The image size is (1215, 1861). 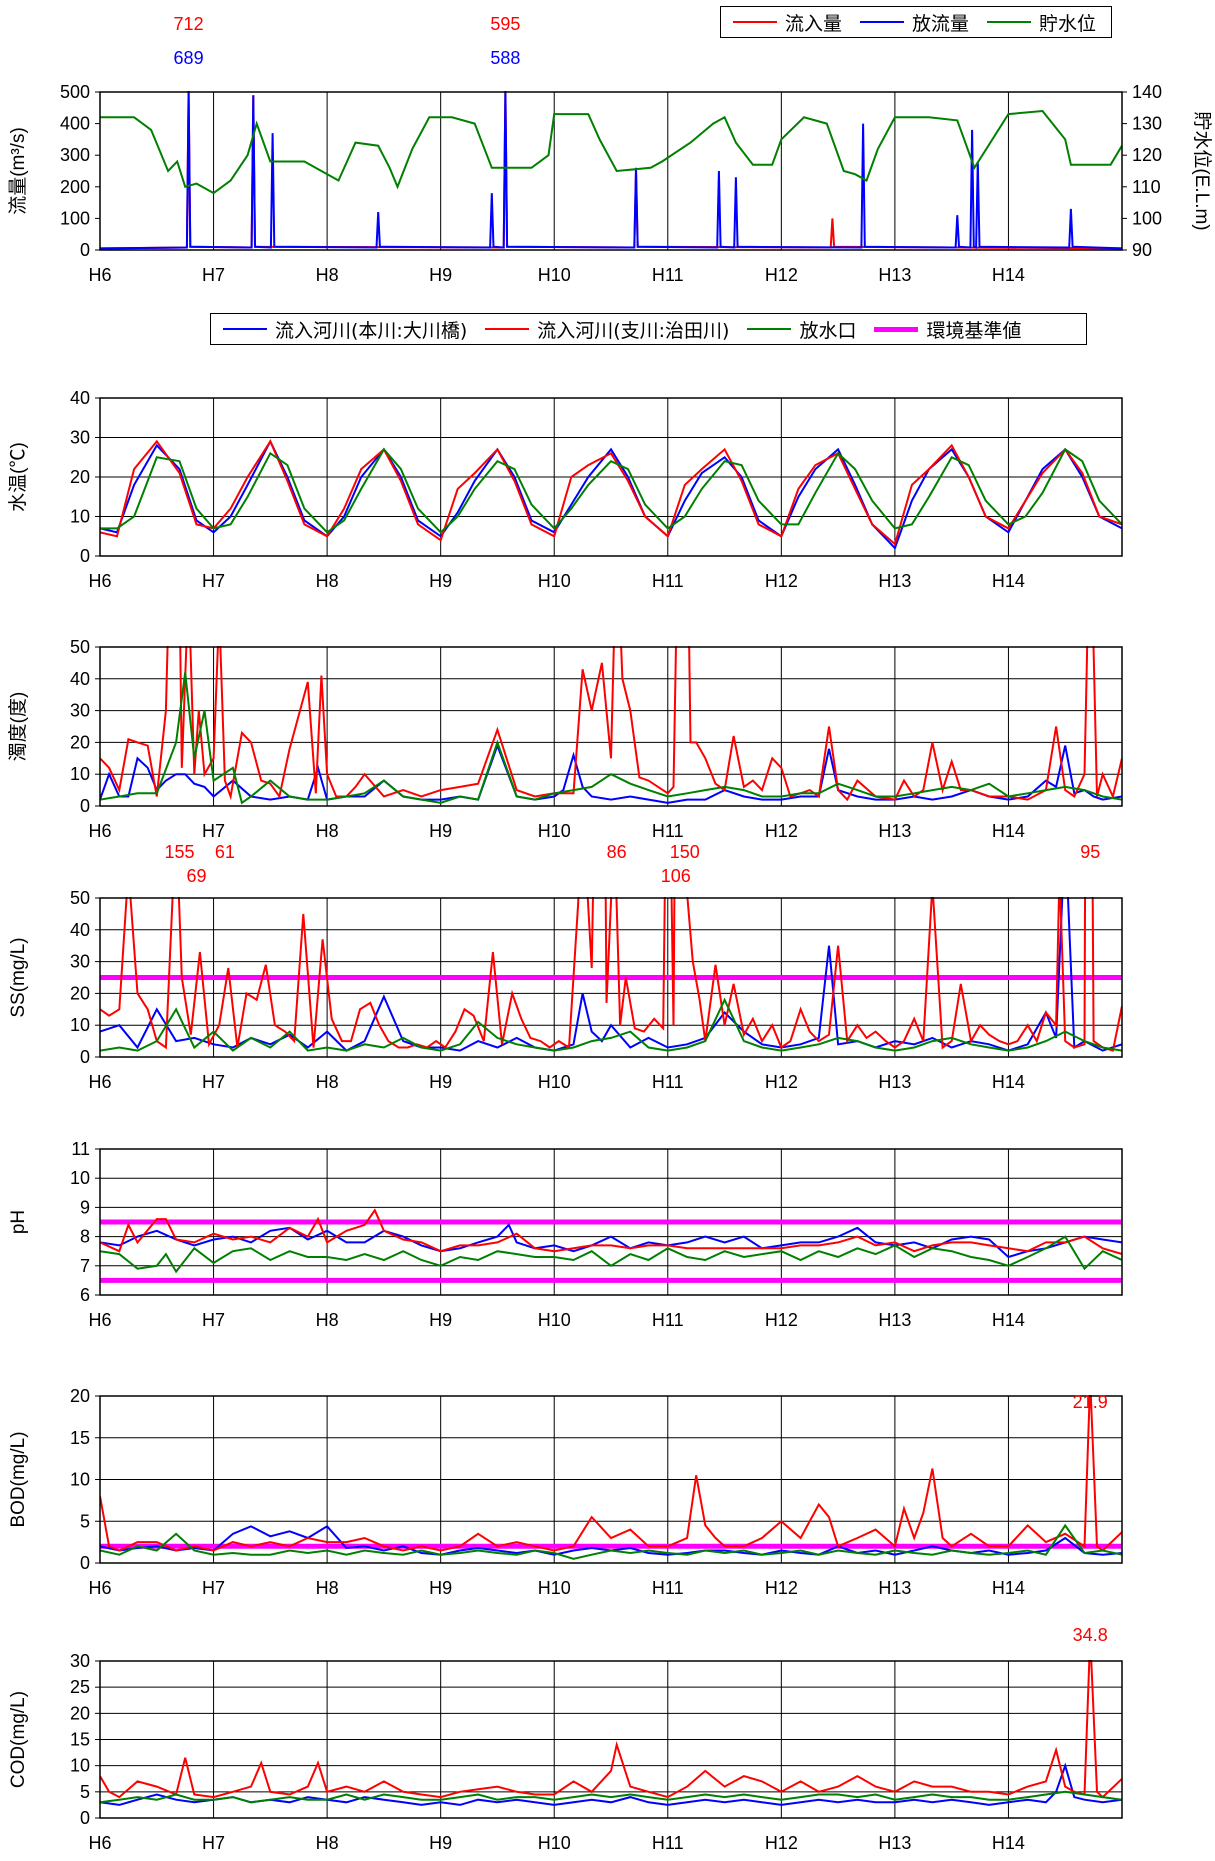 I want to click on y-axis-label: 流量(m³/s), so click(x=18, y=171).